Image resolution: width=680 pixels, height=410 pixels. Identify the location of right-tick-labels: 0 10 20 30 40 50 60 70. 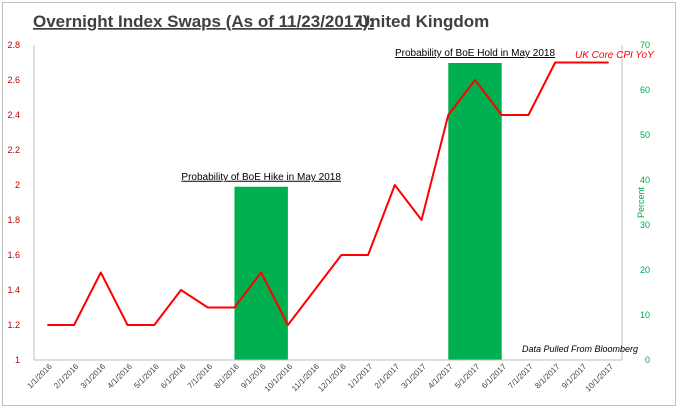
(645, 202).